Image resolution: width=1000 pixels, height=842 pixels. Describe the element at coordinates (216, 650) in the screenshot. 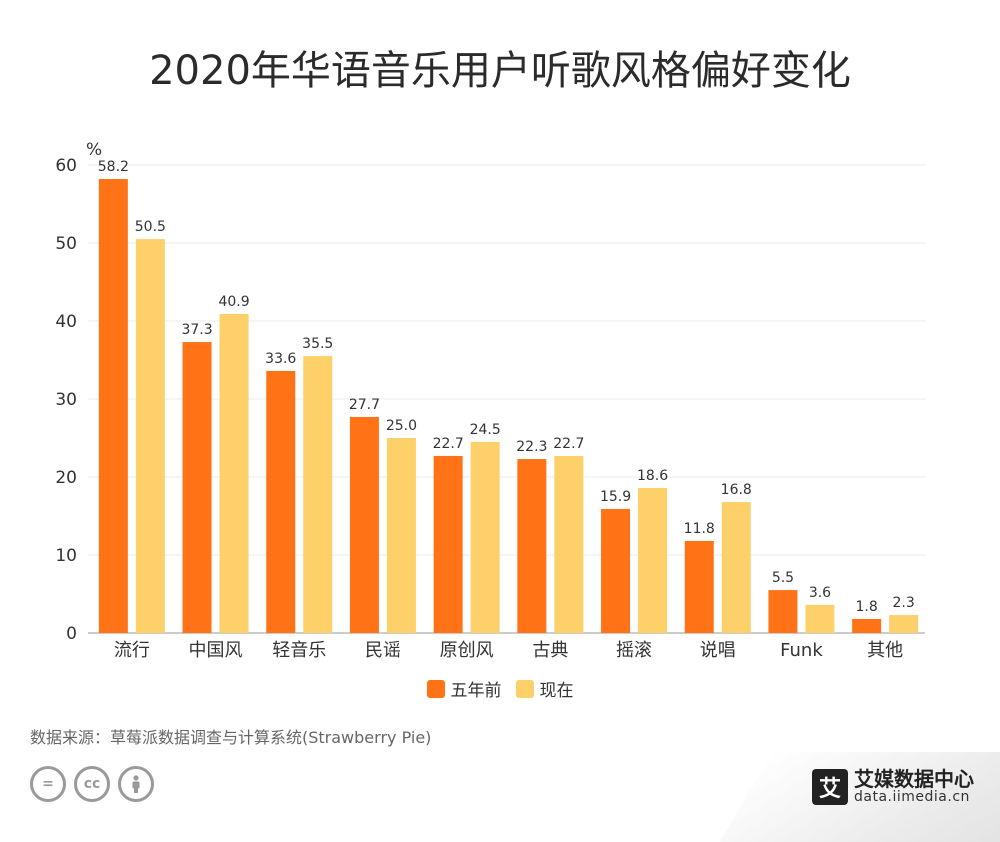

I see `x-tick-label: 中国风` at that location.